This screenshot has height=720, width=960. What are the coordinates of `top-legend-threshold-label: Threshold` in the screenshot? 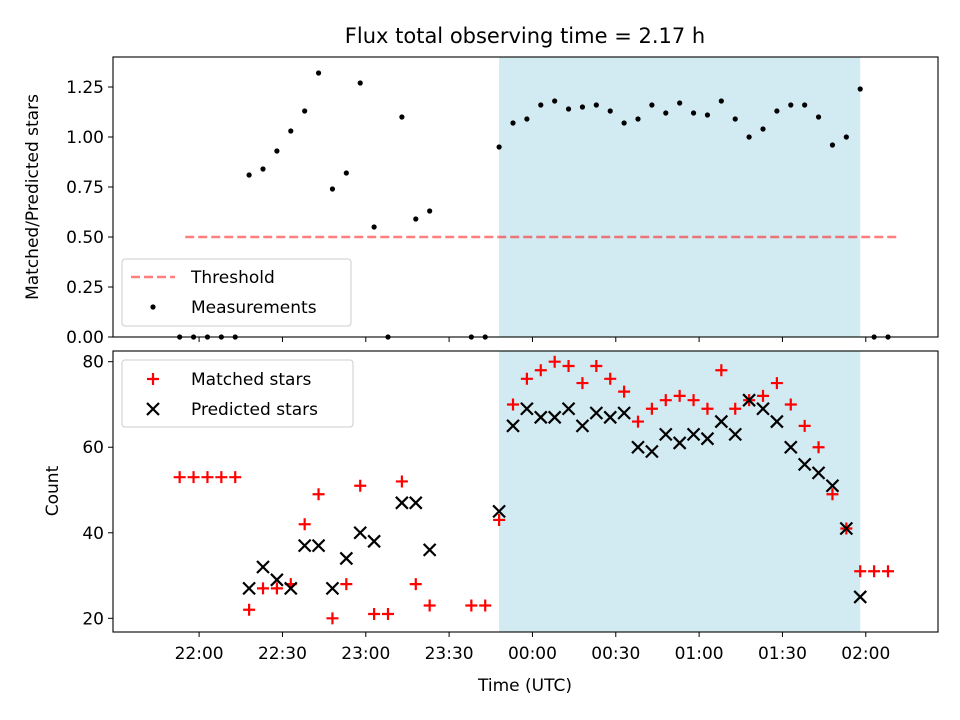 It's located at (232, 278).